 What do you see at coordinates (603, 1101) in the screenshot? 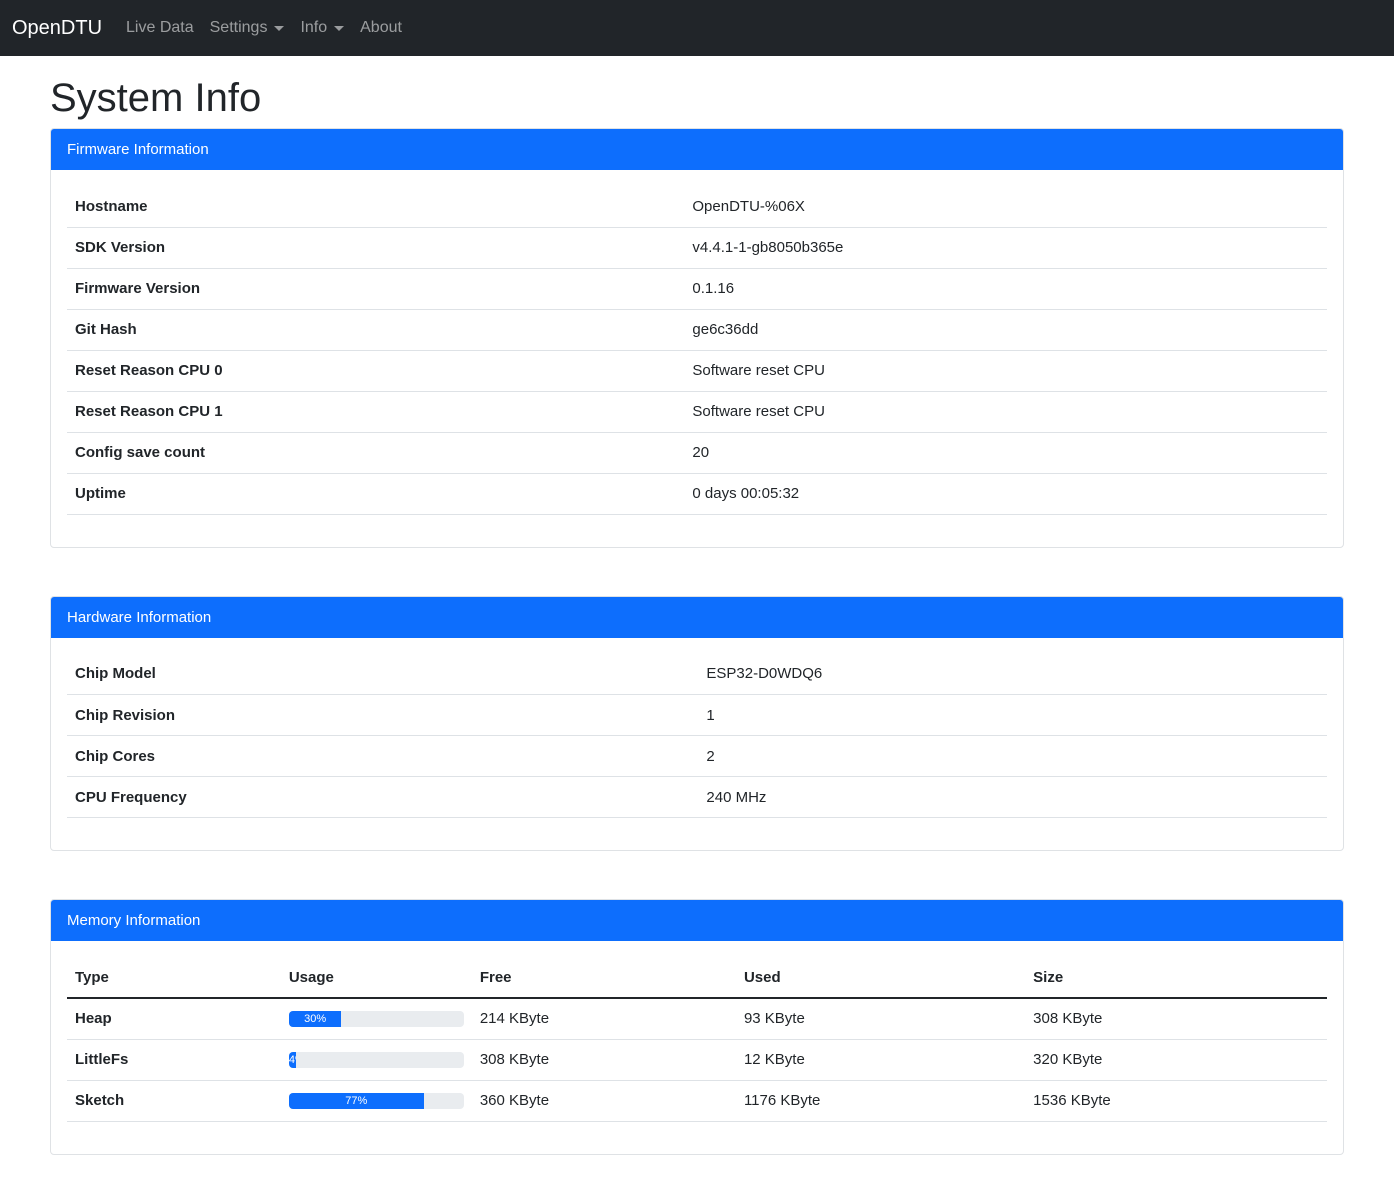
I see `free-value: 360 KByte` at bounding box center [603, 1101].